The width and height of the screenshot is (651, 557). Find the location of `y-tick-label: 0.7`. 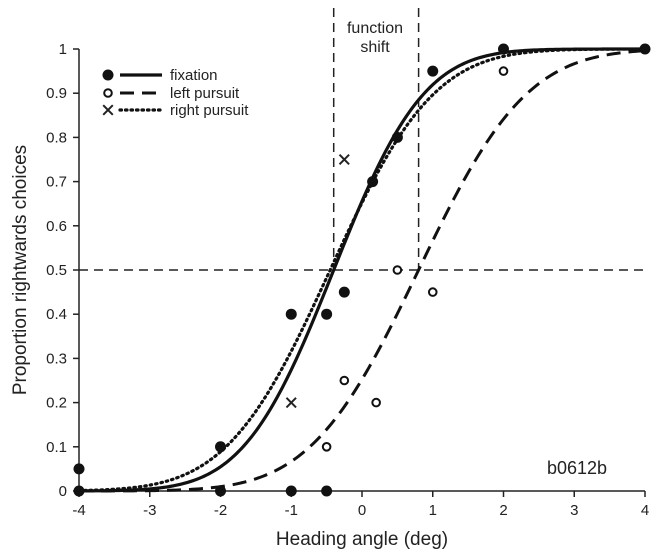

y-tick-label: 0.7 is located at coordinates (56, 182).